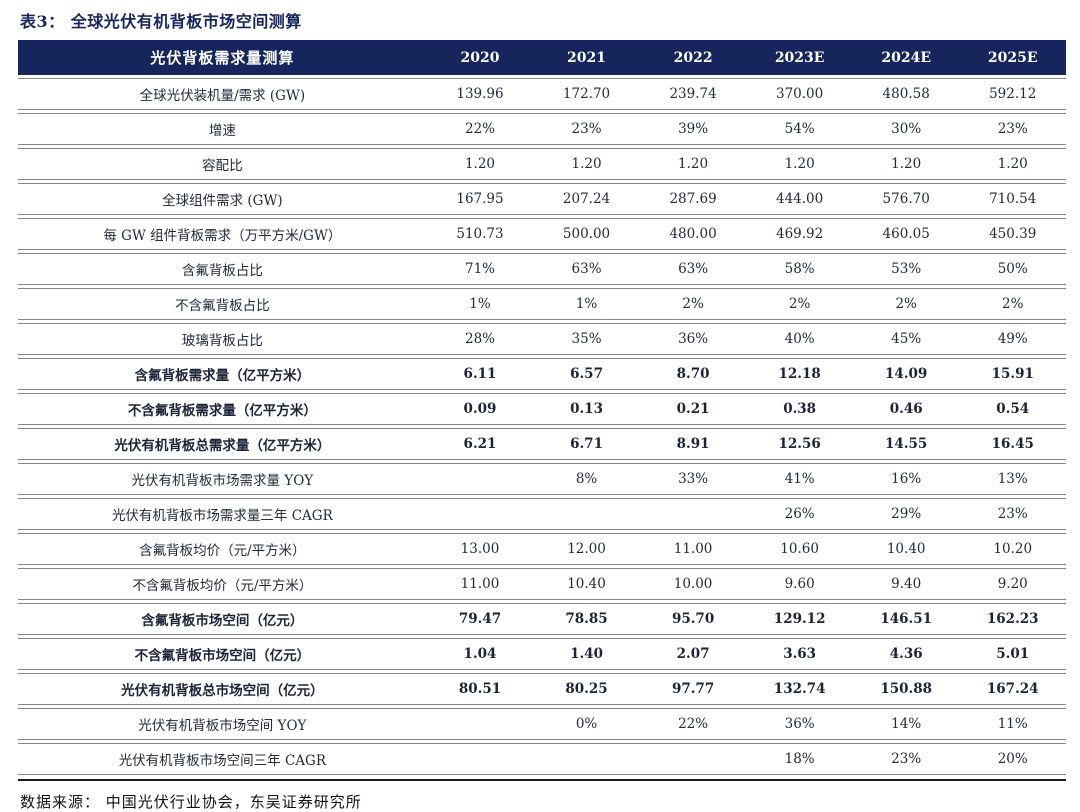 This screenshot has height=812, width=1080. Describe the element at coordinates (906, 199) in the screenshot. I see `cell-value: 576.70` at that location.